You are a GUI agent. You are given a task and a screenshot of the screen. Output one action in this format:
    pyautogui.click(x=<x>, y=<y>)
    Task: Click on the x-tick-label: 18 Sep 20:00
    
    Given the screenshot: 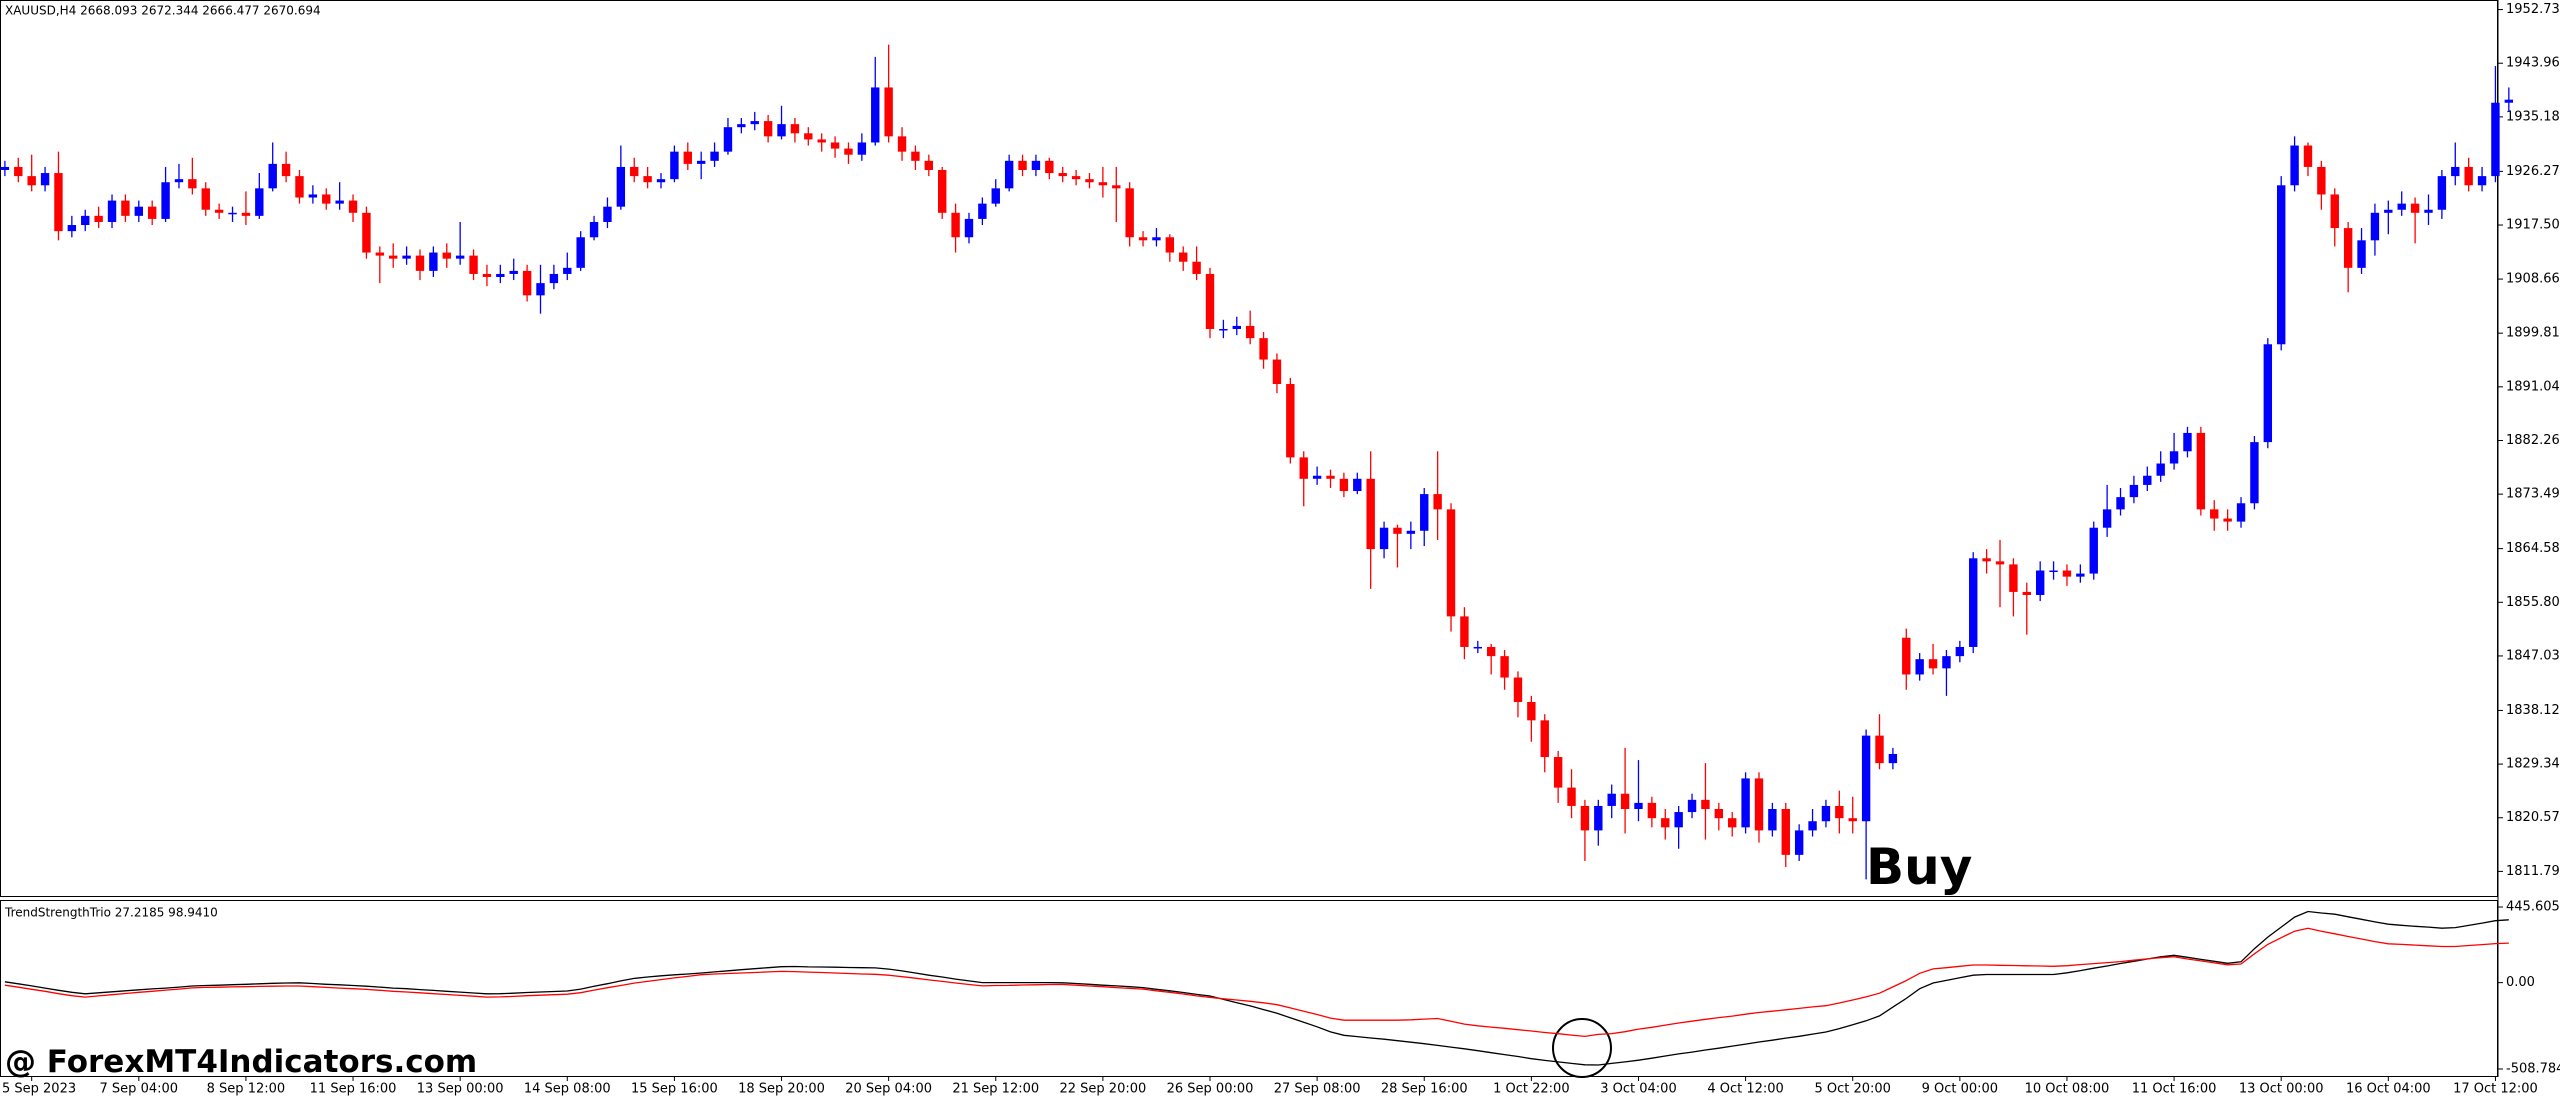 What is the action you would take?
    pyautogui.click(x=781, y=1089)
    